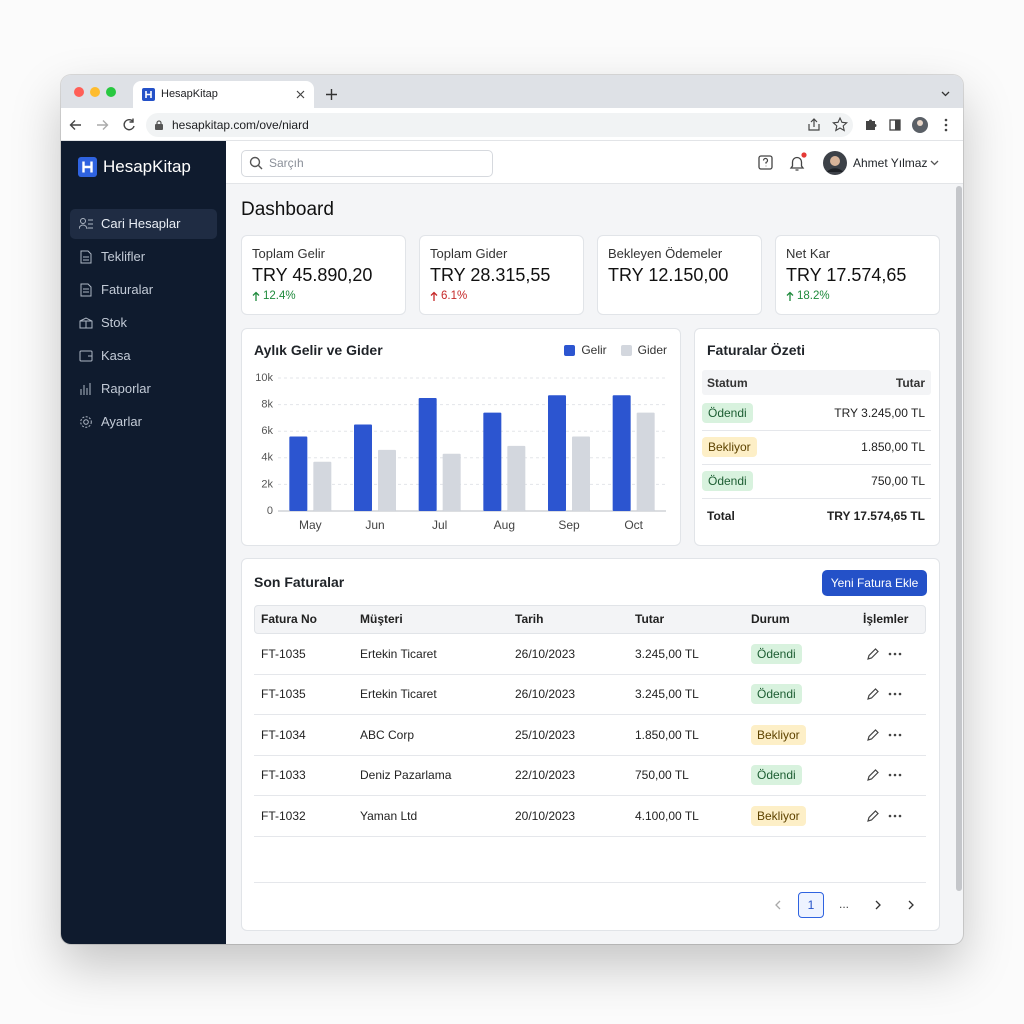  Describe the element at coordinates (778, 905) in the screenshot. I see `pagination-prev` at that location.